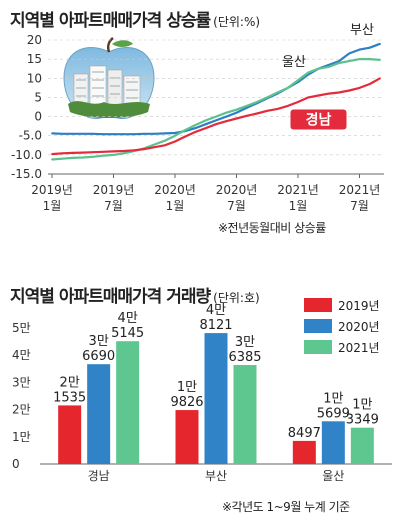 The height and width of the screenshot is (520, 400). What do you see at coordinates (109, 79) in the screenshot?
I see `apple-apartment-photo-icon` at bounding box center [109, 79].